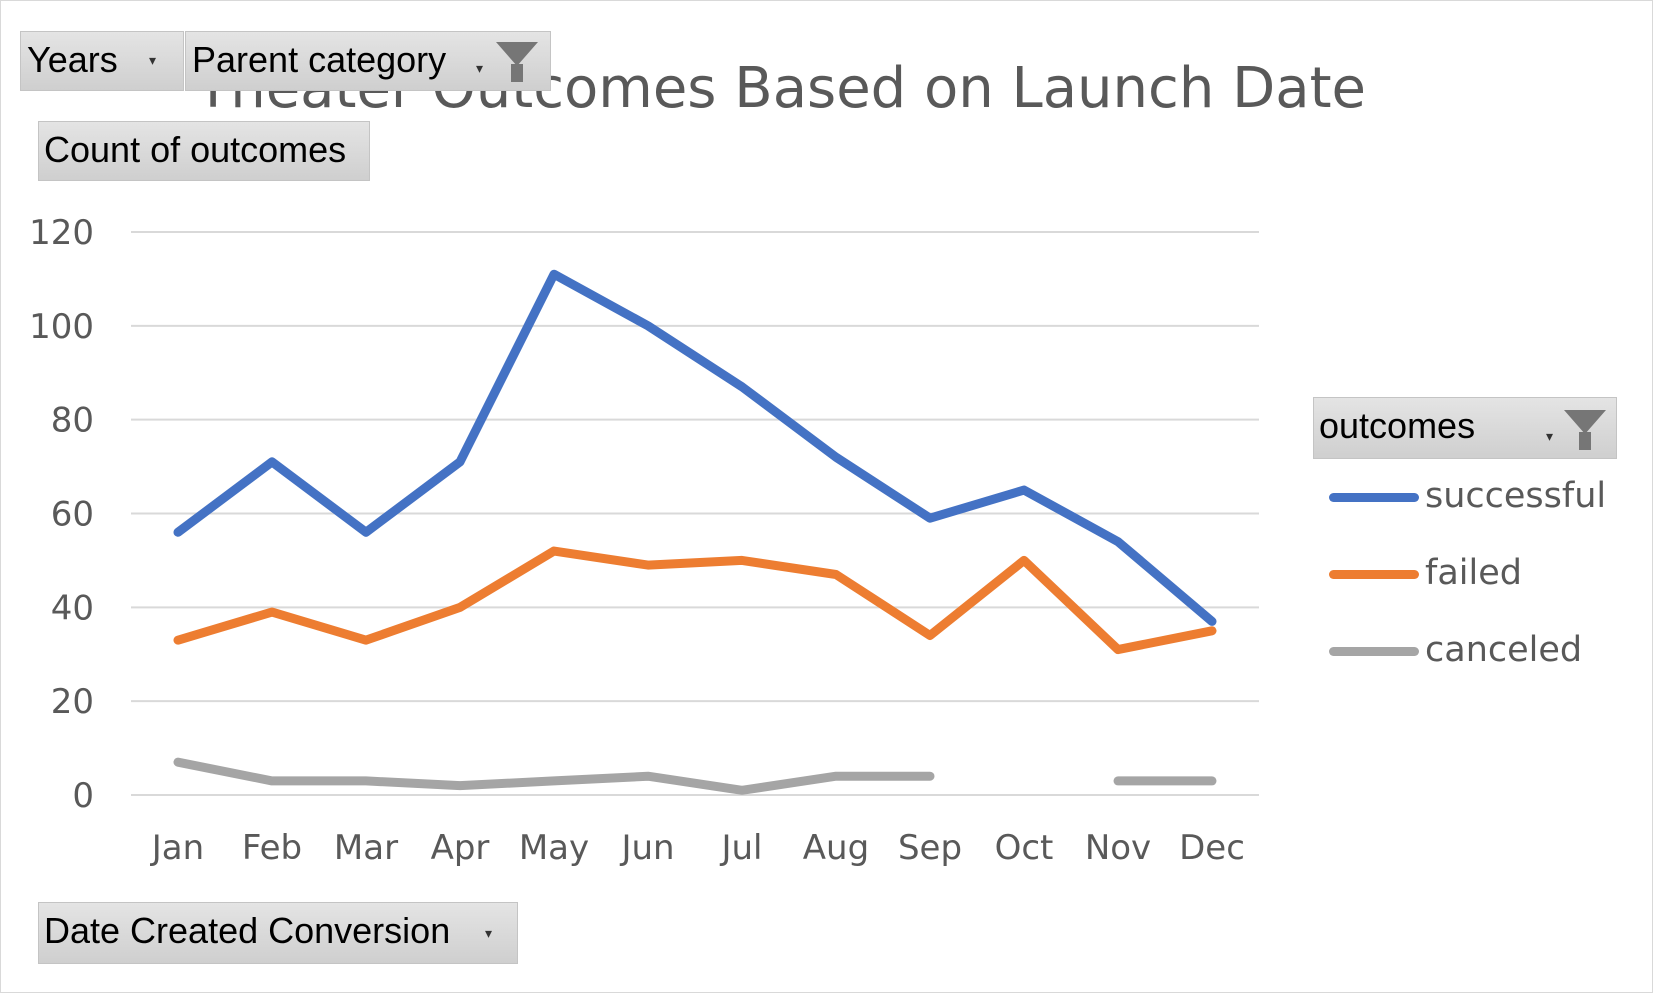 Image resolution: width=1653 pixels, height=994 pixels. What do you see at coordinates (646, 848) in the screenshot?
I see `x-tick-label: Jun` at bounding box center [646, 848].